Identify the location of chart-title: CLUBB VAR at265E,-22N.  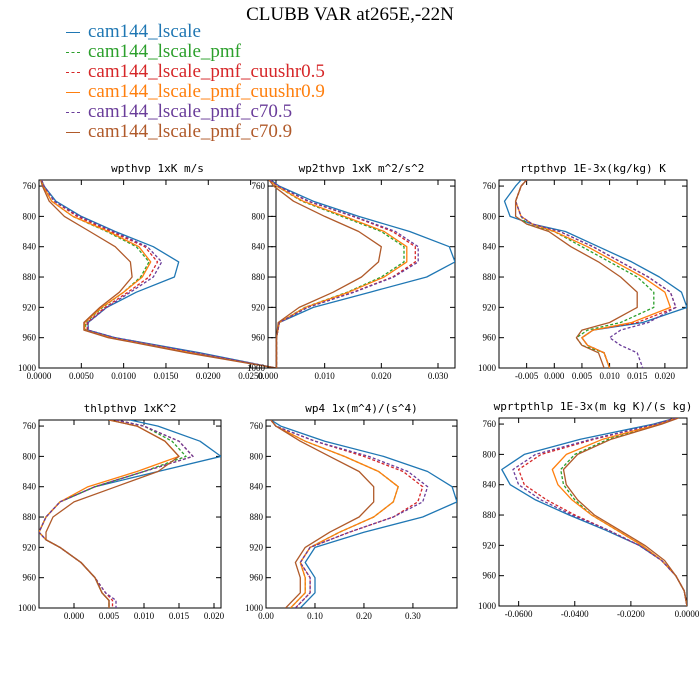
(350, 14).